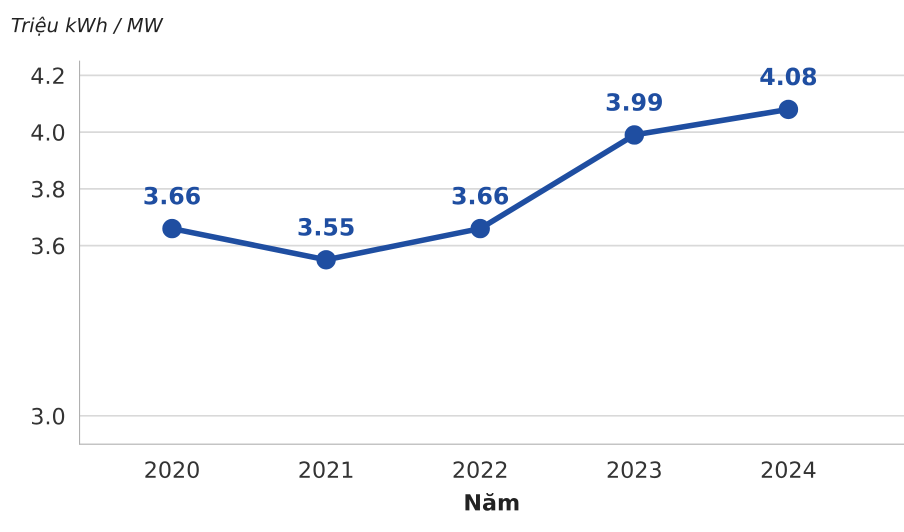 Image resolution: width=904 pixels, height=532 pixels. I want to click on y-tick-label: 4.2, so click(47, 75).